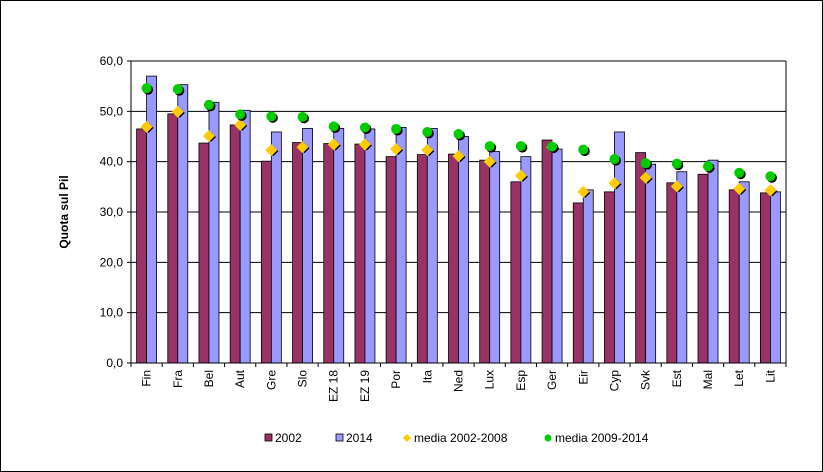 The width and height of the screenshot is (823, 472). Describe the element at coordinates (651, 263) in the screenshot. I see `bar-2014-Svk` at that location.